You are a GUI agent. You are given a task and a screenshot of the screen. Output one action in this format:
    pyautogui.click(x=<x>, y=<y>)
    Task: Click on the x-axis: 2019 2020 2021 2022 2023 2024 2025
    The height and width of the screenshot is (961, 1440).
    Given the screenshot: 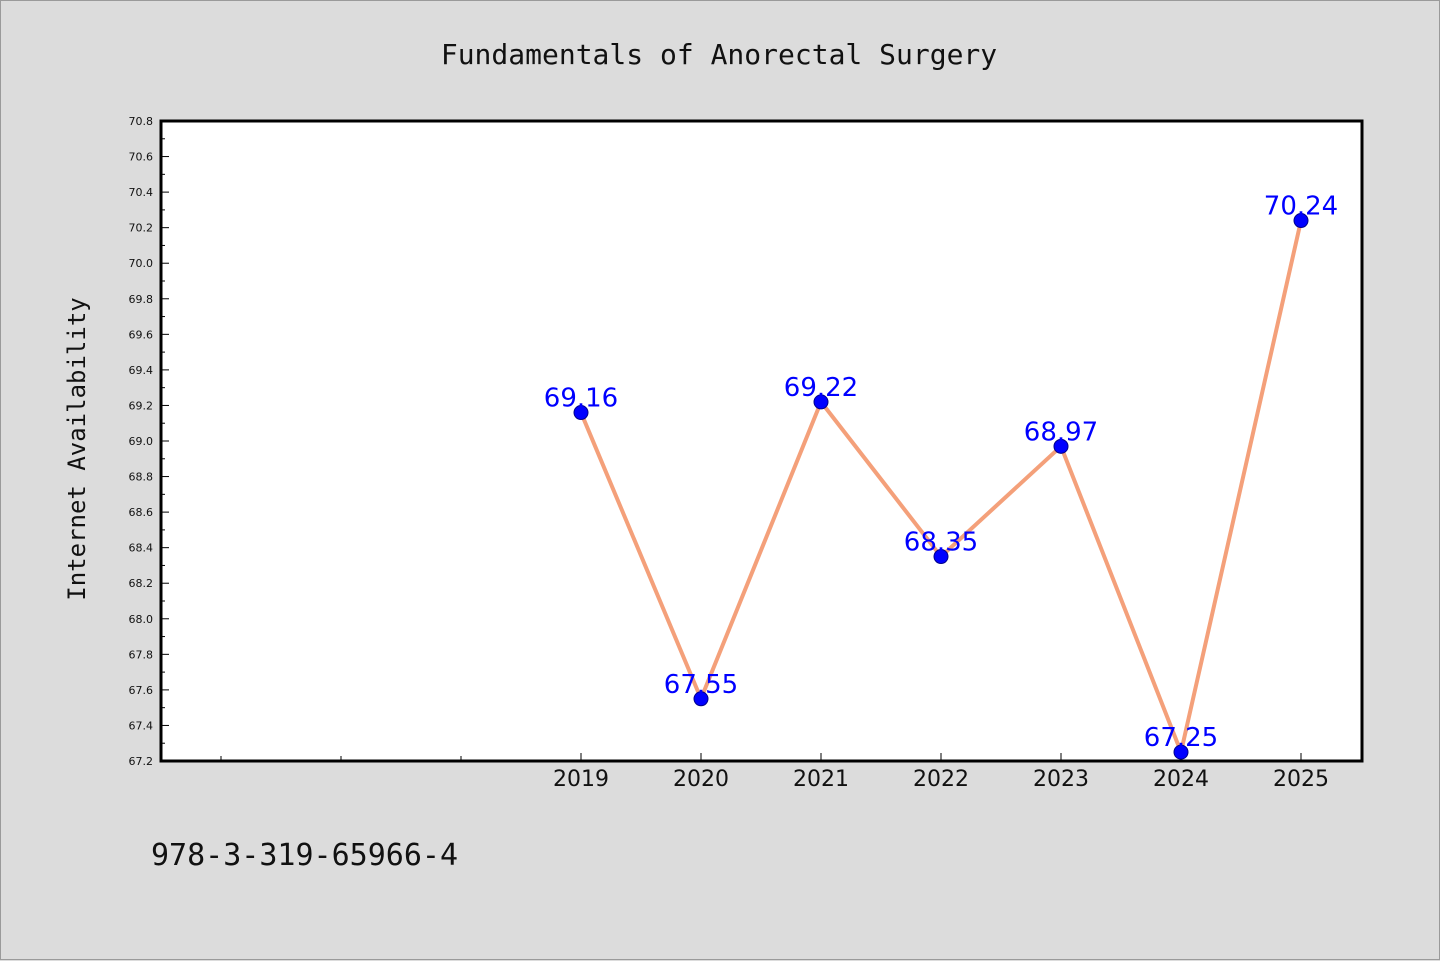 What is the action you would take?
    pyautogui.click(x=774, y=772)
    